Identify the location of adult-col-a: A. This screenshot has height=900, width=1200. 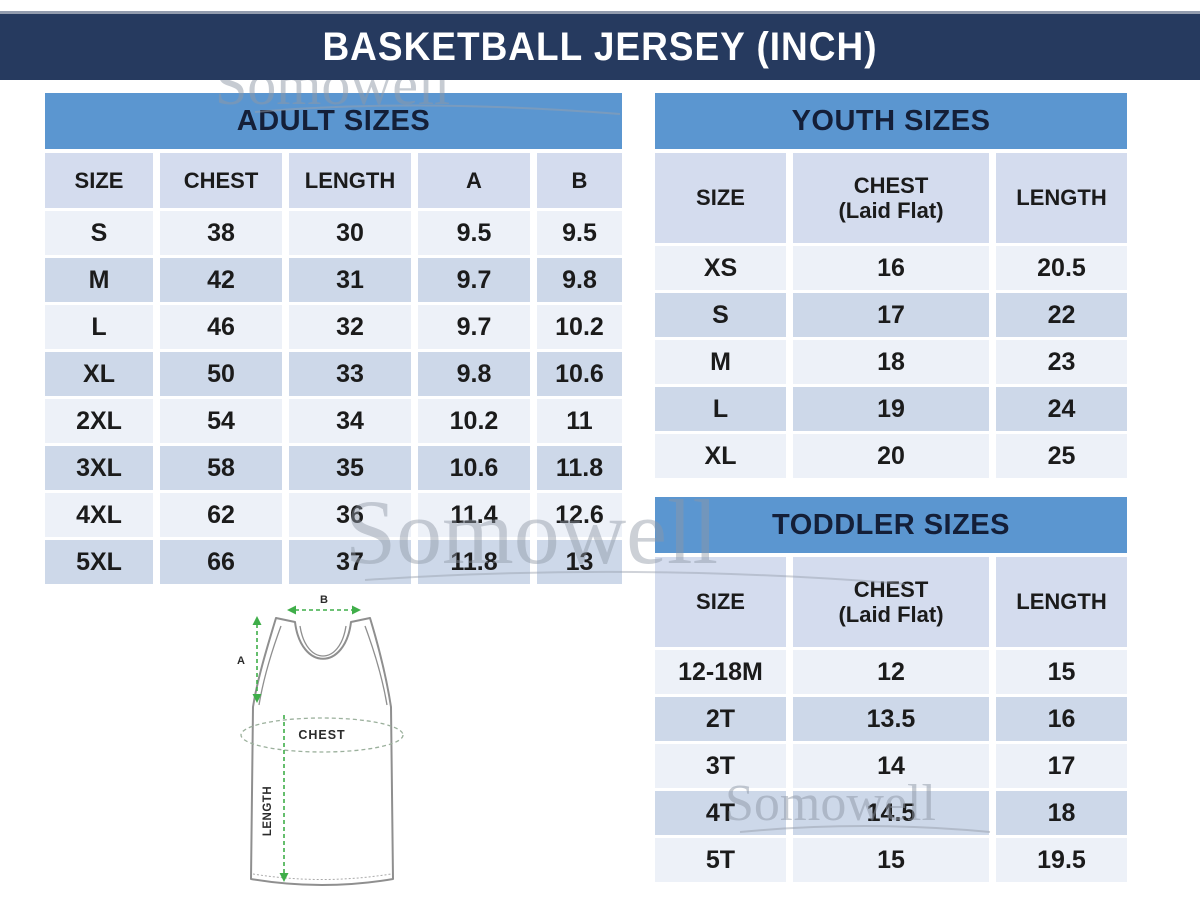
(474, 180).